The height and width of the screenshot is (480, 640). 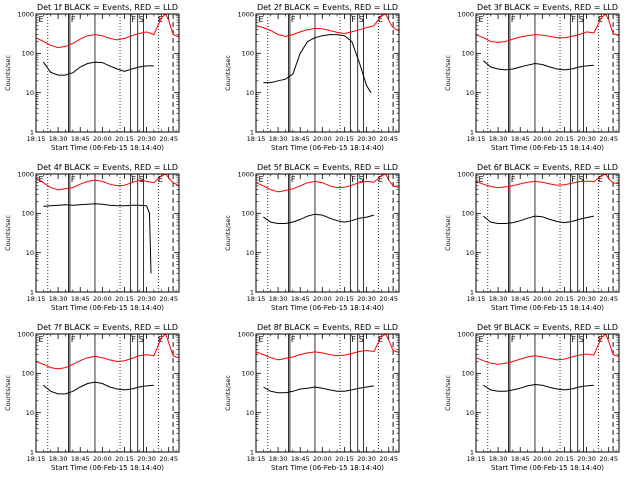 I want to click on panel-title: Det 6f BLACK = Events, RED = LLD, so click(x=547, y=167).